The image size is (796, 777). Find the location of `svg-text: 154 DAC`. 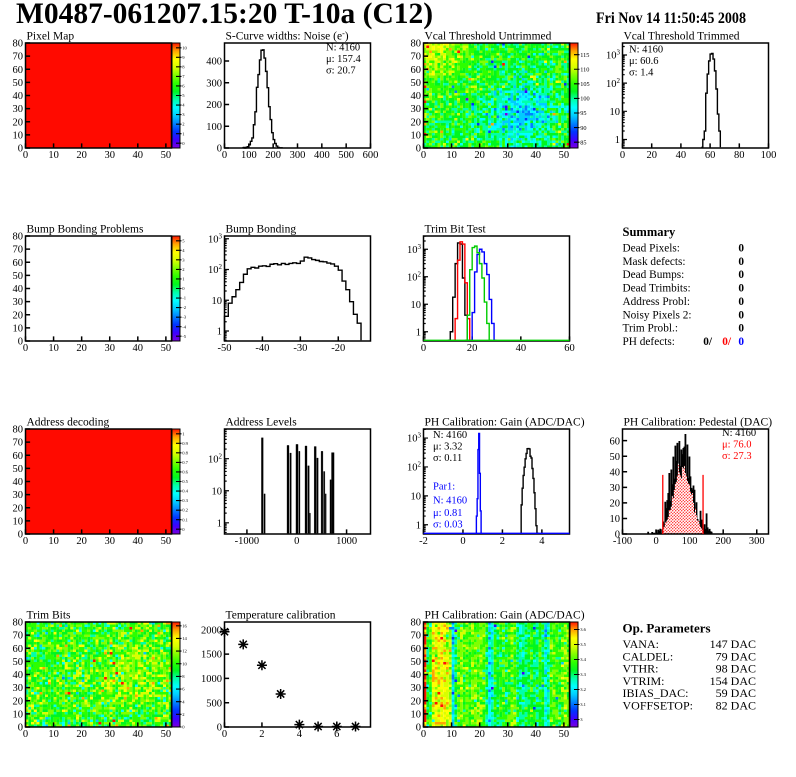

svg-text: 154 DAC is located at coordinates (733, 681).